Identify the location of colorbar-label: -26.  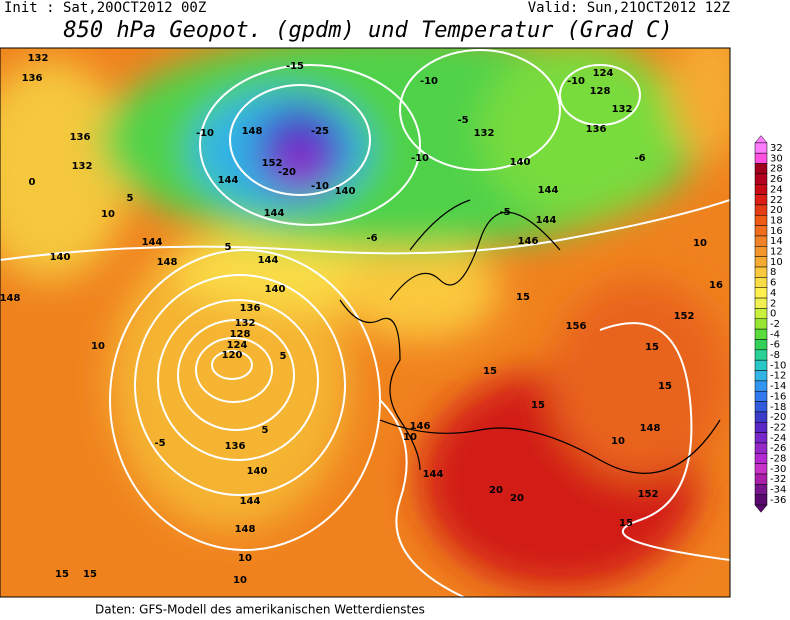
(778, 448).